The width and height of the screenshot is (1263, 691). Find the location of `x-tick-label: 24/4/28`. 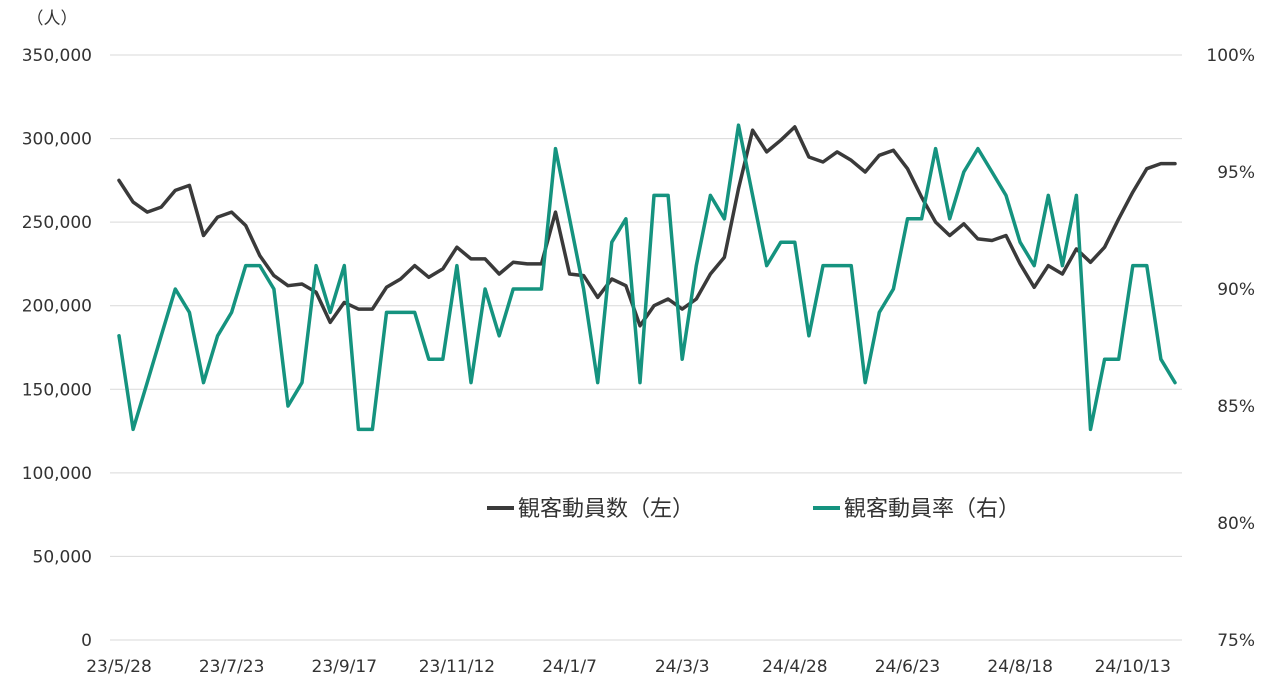

x-tick-label: 24/4/28 is located at coordinates (795, 667).